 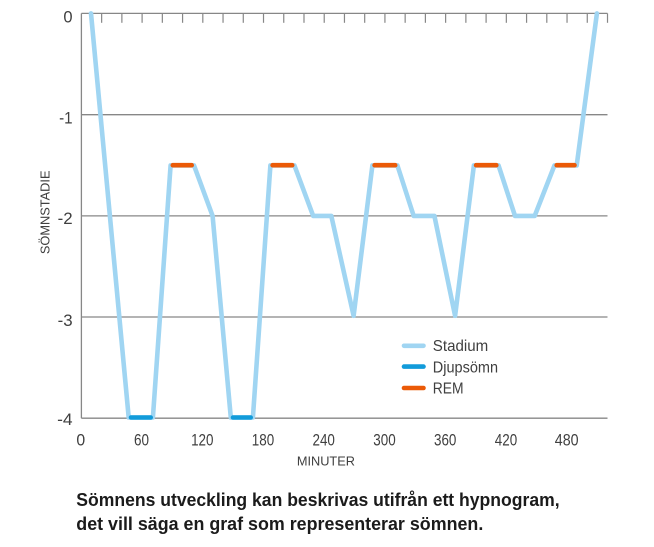 I want to click on svg-text: 480, so click(x=567, y=440).